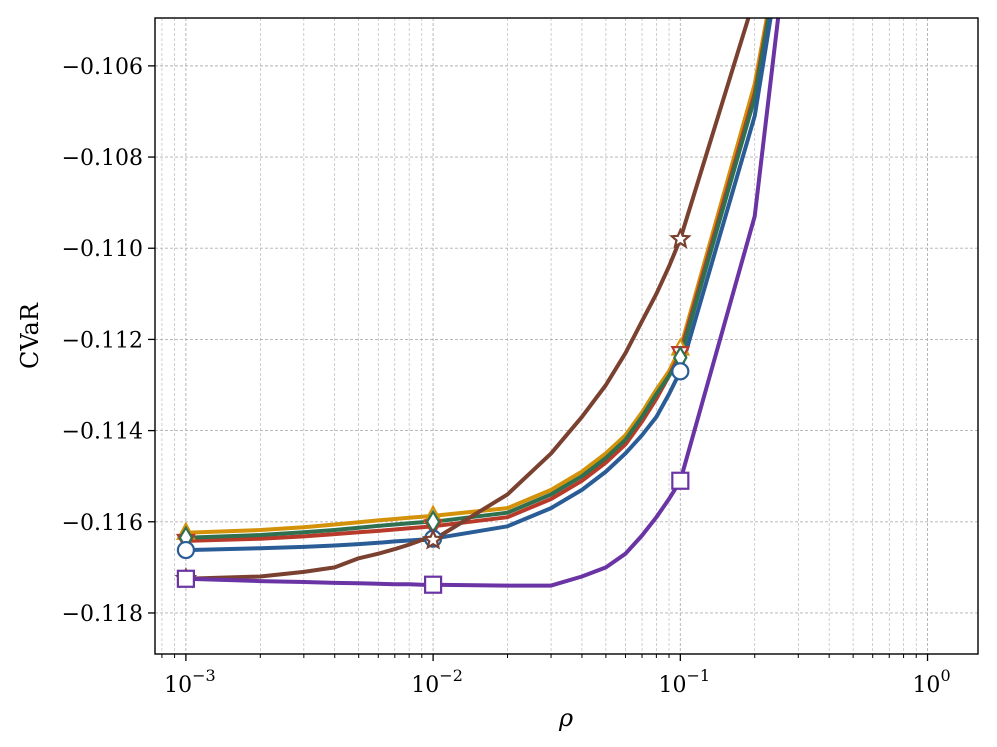  What do you see at coordinates (931, 682) in the screenshot?
I see `x-tick-label: 10⁰` at bounding box center [931, 682].